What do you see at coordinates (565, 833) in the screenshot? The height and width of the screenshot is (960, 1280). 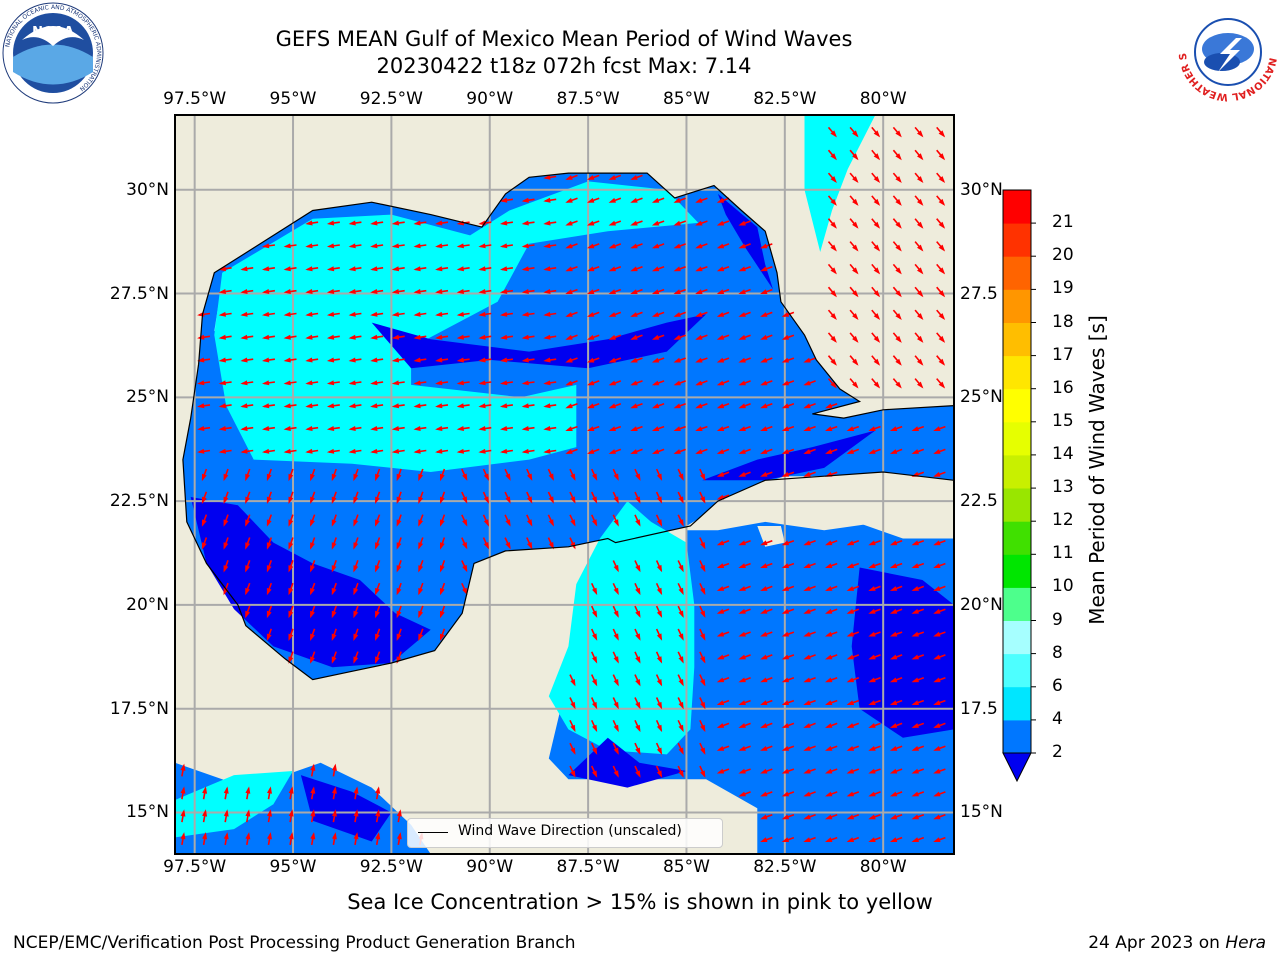 I see `wind-direction-legend: Wind Wave Direction (unscaled)` at bounding box center [565, 833].